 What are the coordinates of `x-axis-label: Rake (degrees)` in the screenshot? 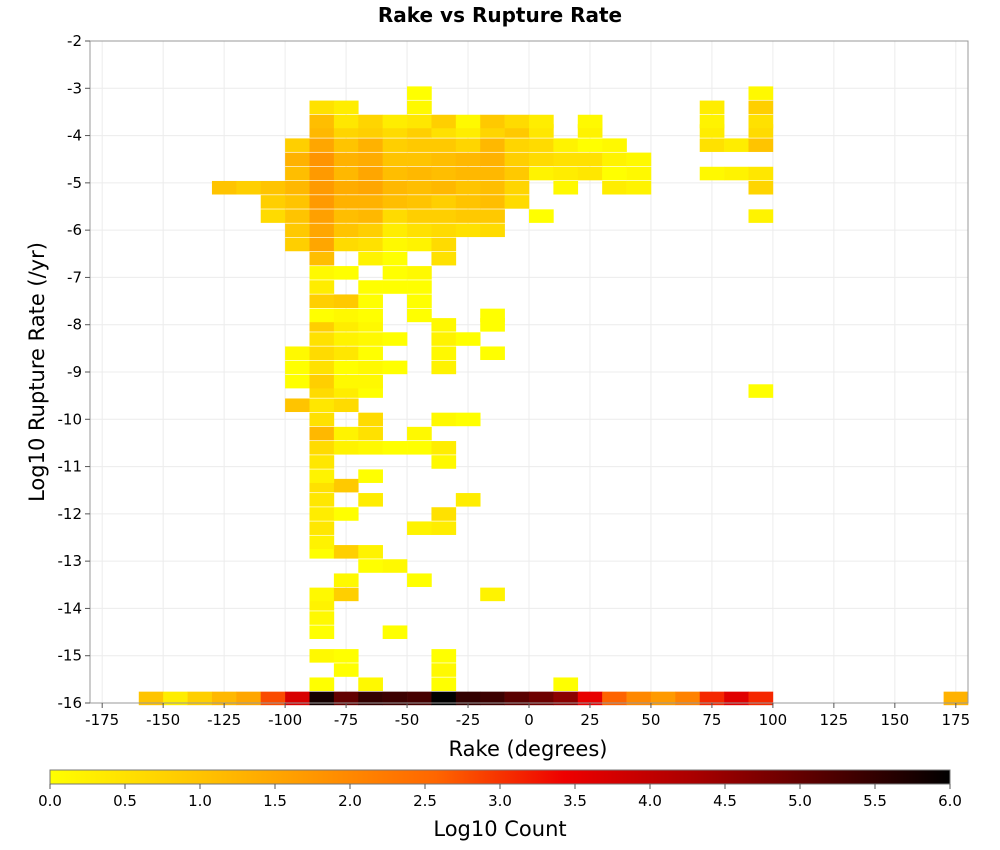 It's located at (528, 749).